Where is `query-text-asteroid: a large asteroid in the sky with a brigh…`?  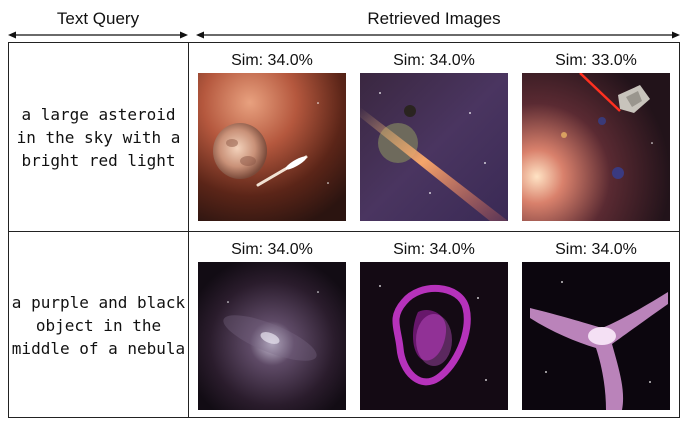
query-text-asteroid: a large asteroid in the sky with a brigh… is located at coordinates (98, 137).